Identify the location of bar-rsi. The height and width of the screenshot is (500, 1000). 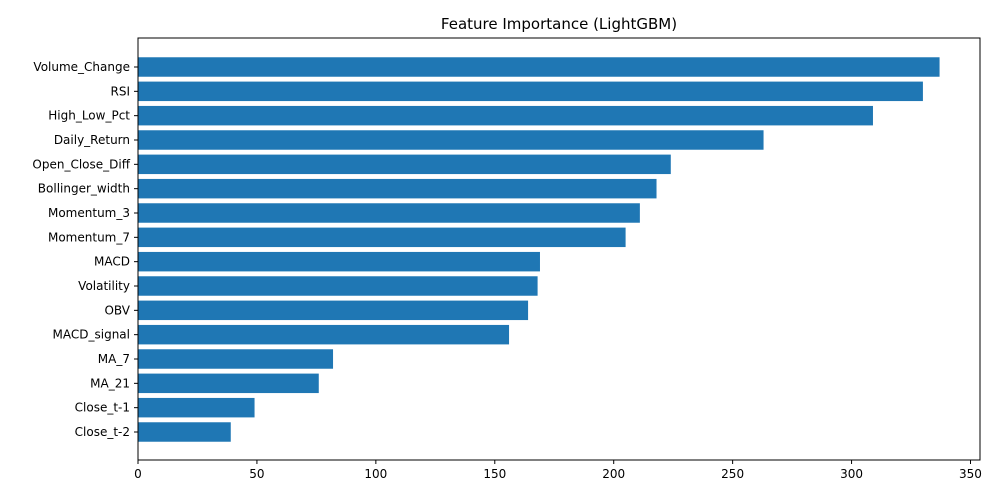
(530, 91).